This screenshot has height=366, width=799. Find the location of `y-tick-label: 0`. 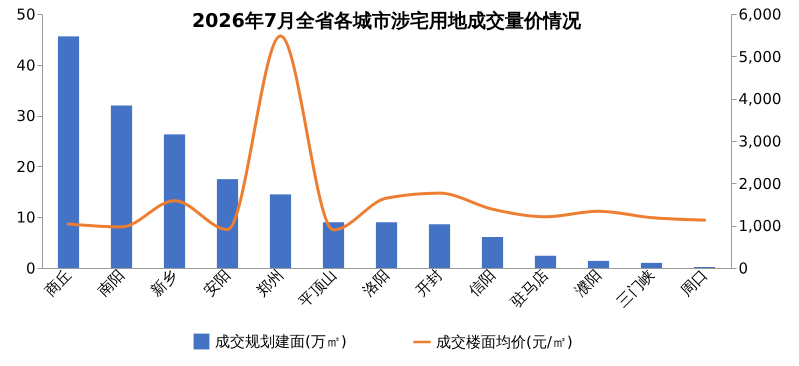

y-tick-label: 0 is located at coordinates (31, 269).